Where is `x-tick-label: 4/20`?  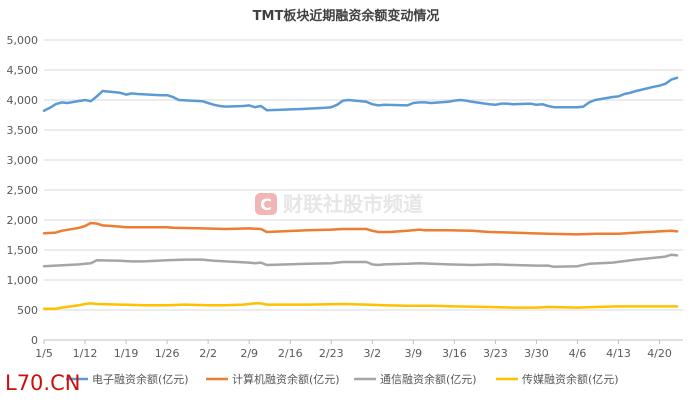
x-tick-label: 4/20 is located at coordinates (659, 353).